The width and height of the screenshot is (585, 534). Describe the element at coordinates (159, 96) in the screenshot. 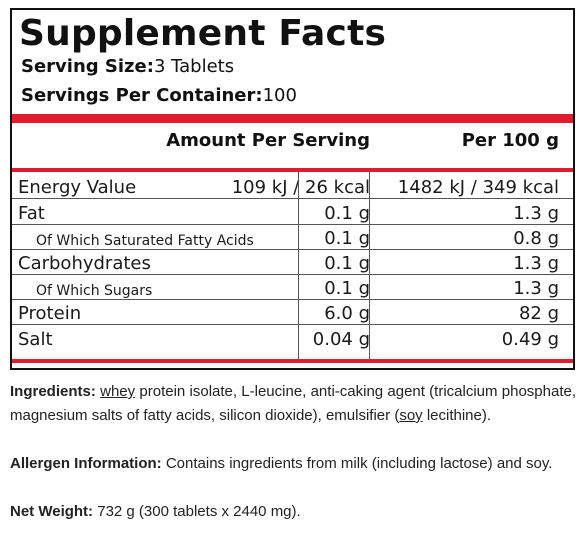

I see `servings-per-container: Servings Per Container:100` at that location.